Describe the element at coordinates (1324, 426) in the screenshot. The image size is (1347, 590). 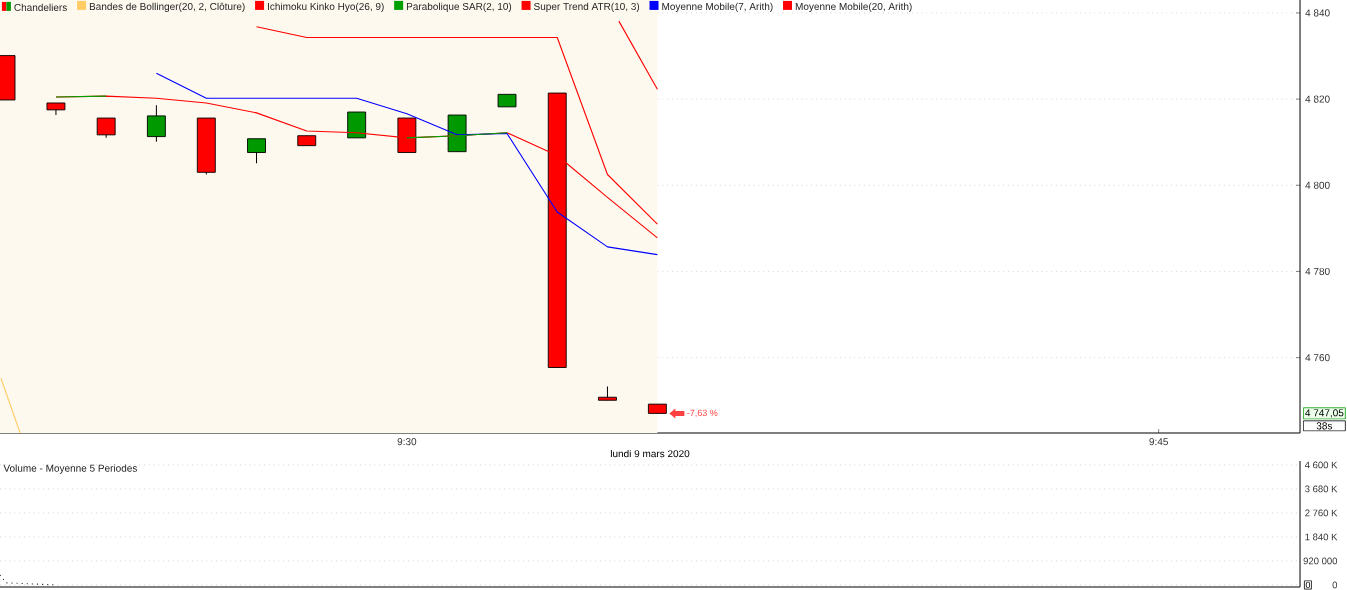
I see `text: 38s` at that location.